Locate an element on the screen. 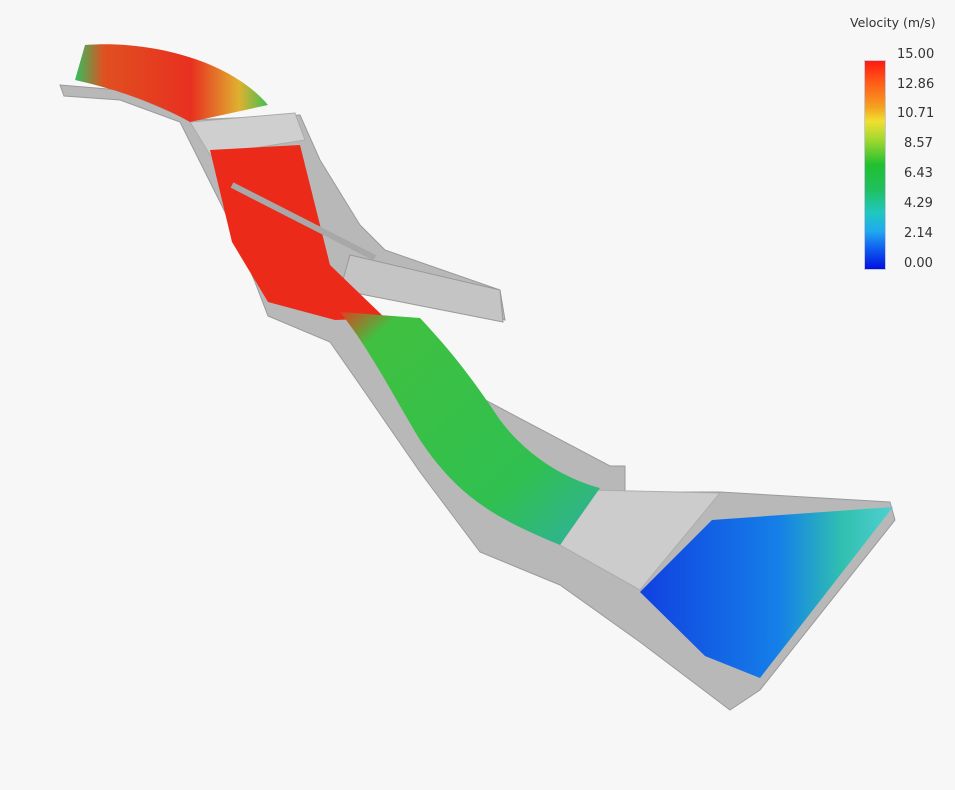  velocity-colorbar is located at coordinates (875, 165).